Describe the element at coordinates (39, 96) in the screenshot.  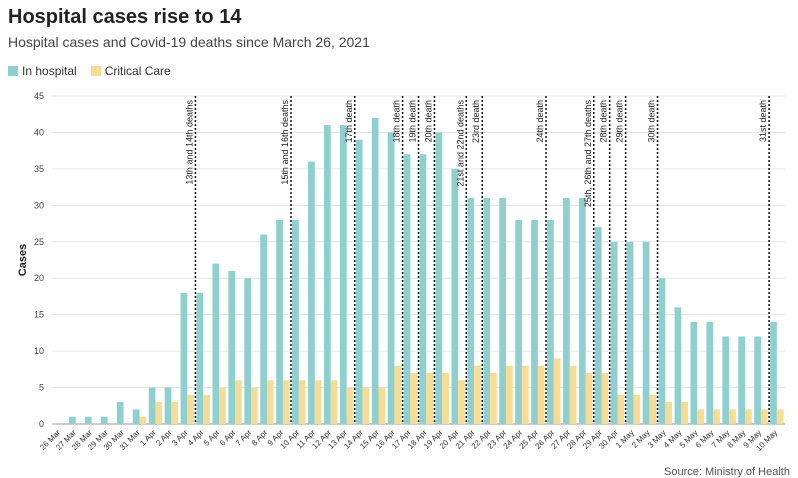
I see `y-tick-label: 45` at that location.